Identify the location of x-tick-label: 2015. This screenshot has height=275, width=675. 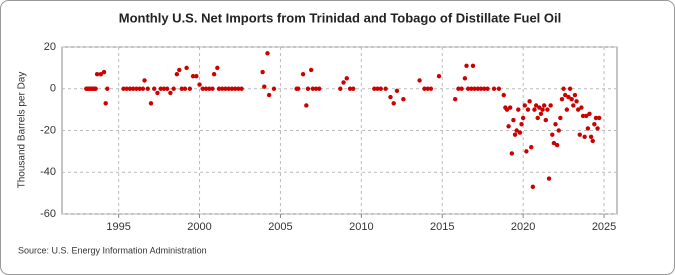
(442, 227).